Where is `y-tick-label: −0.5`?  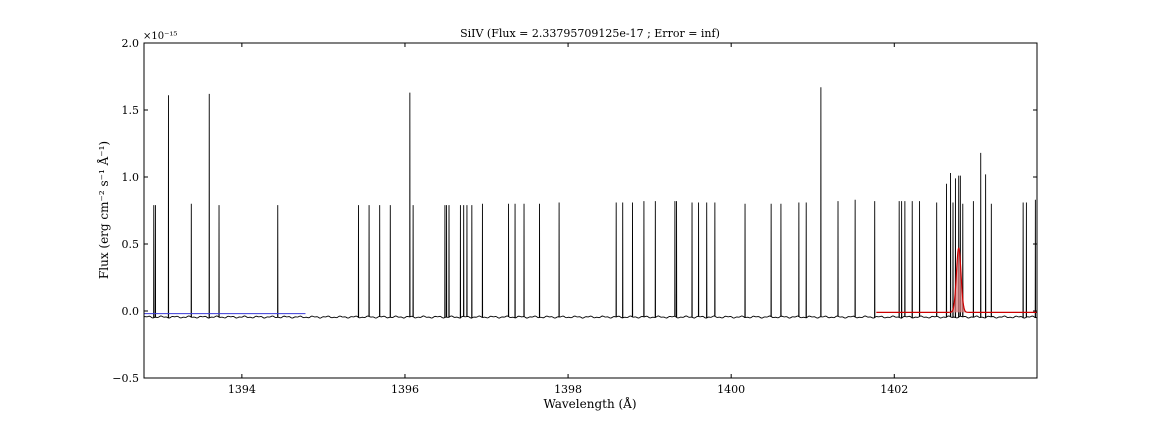 y-tick-label: −0.5 is located at coordinates (125, 378).